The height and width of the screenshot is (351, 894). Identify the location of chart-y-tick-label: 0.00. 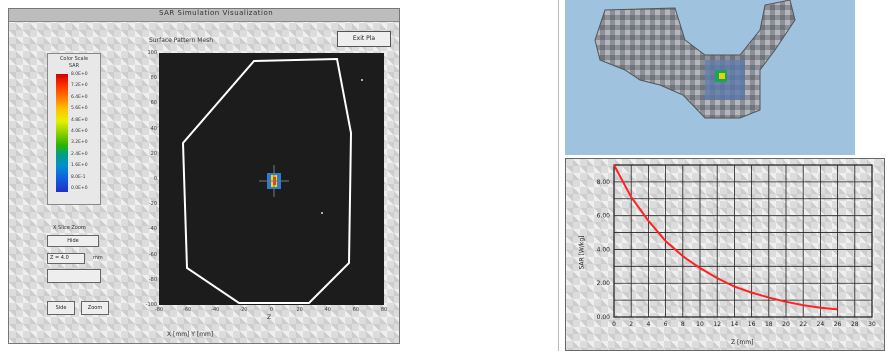
(604, 317).